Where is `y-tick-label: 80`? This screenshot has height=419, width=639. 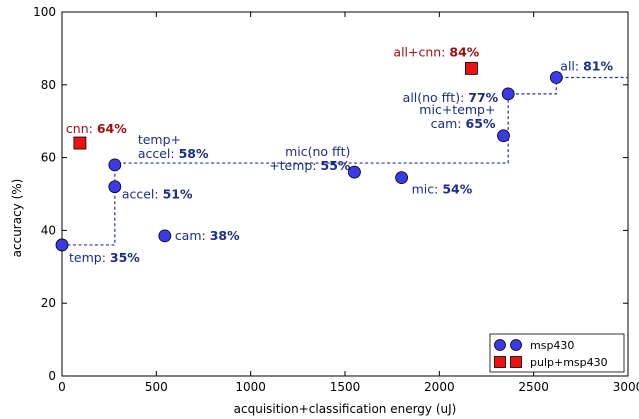
y-tick-label: 80 is located at coordinates (48, 85).